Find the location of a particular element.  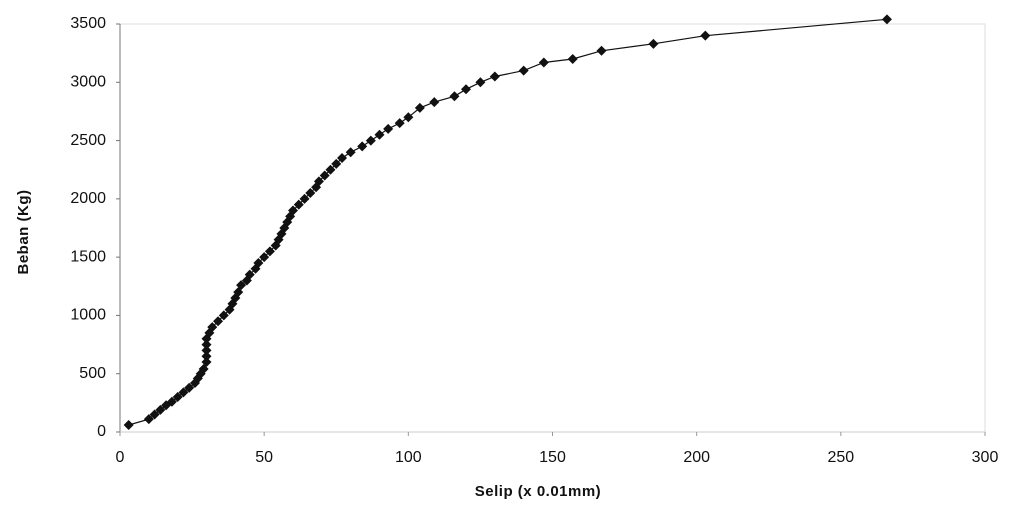

x-axis-title: Selip (x 0.01mm) is located at coordinates (538, 491).